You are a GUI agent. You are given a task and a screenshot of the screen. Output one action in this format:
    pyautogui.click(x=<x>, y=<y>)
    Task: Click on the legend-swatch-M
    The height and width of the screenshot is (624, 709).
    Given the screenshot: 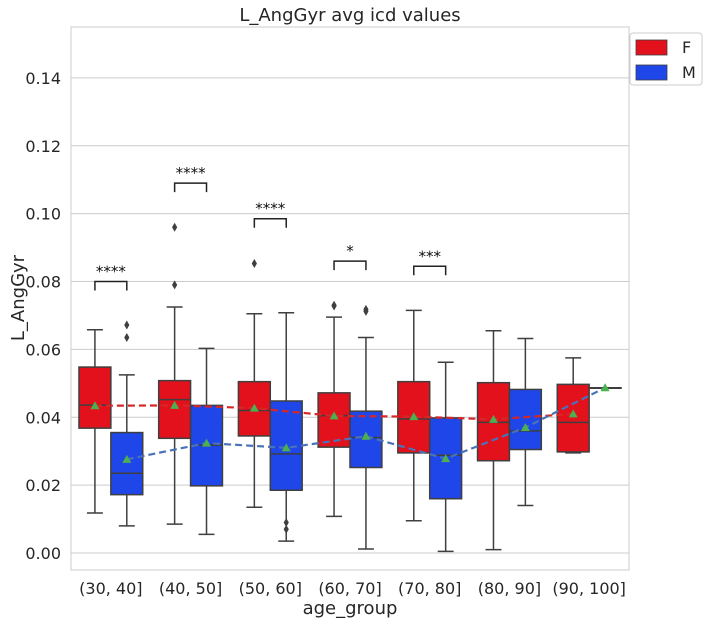 What is the action you would take?
    pyautogui.click(x=651, y=72)
    